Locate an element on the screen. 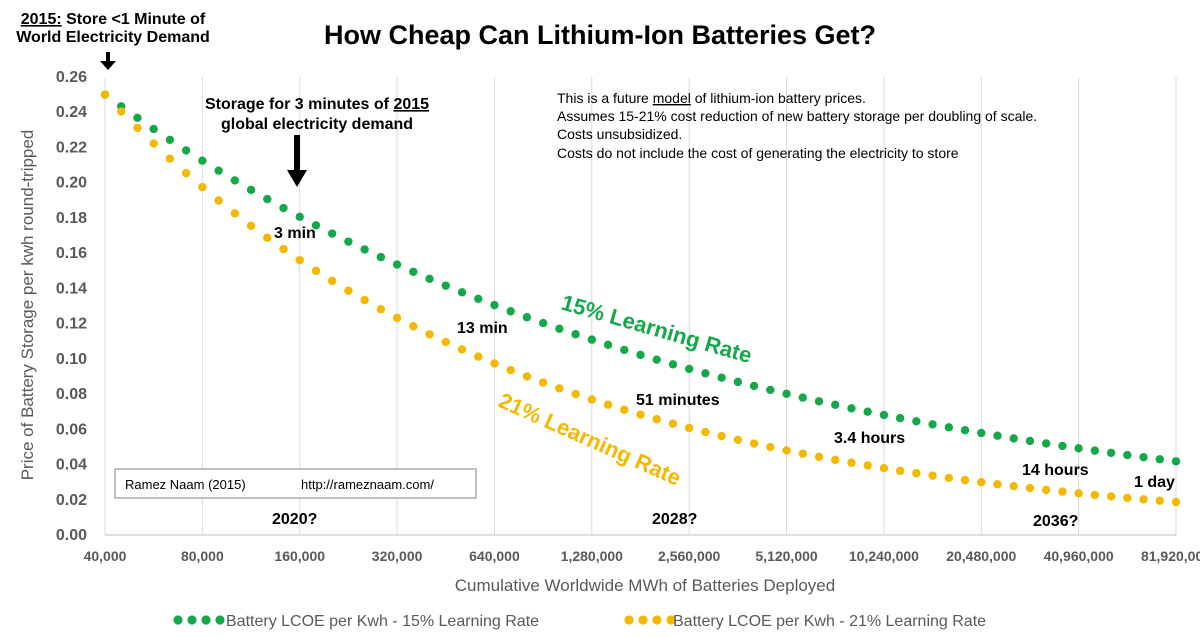 Image resolution: width=1200 pixels, height=638 pixels. annotation-2015-year: 2015: is located at coordinates (41, 19).